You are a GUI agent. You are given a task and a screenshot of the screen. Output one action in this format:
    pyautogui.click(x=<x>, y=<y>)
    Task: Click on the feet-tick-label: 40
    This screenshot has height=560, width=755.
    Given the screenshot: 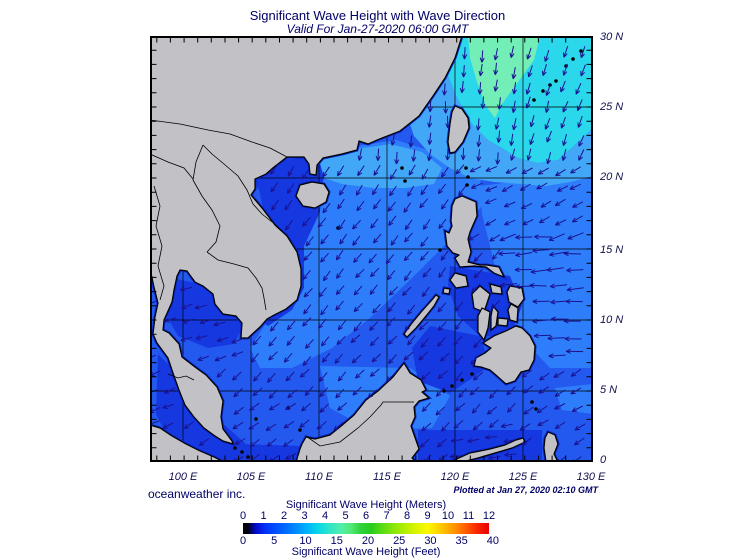 What is the action you would take?
    pyautogui.click(x=493, y=541)
    